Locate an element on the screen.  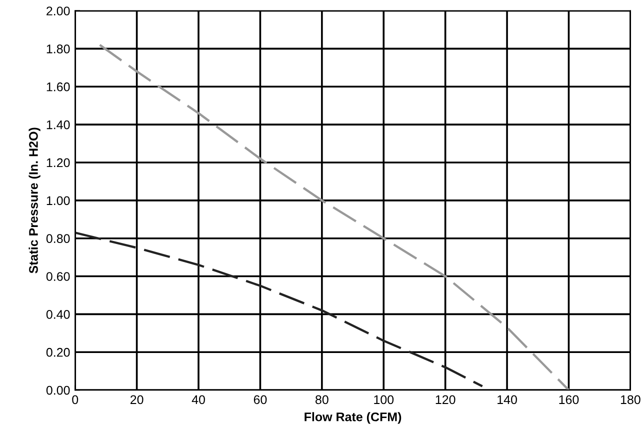
x-tick-label: 120 is located at coordinates (446, 399).